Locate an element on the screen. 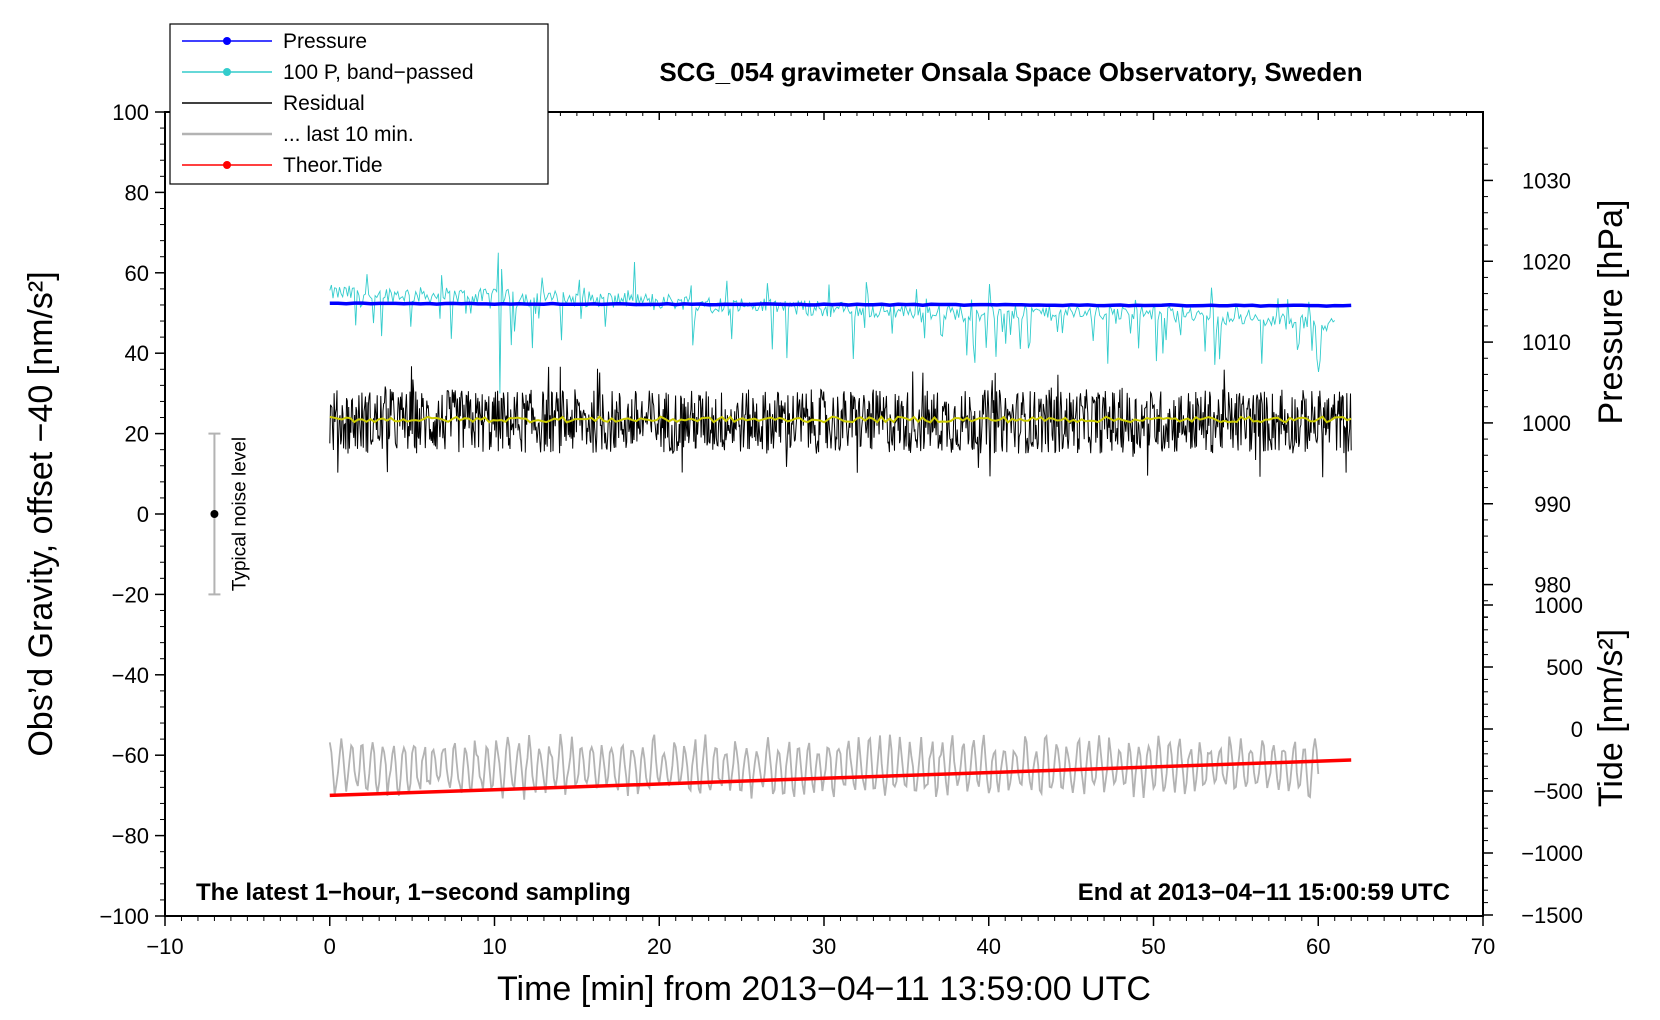  y-tick-label: 20 is located at coordinates (137, 434).